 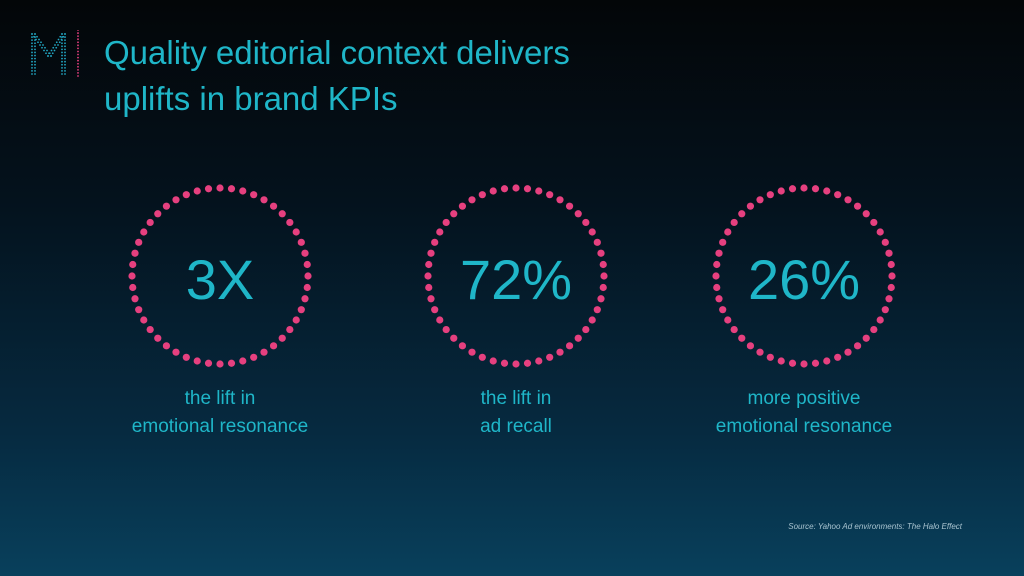 What do you see at coordinates (804, 398) in the screenshot?
I see `stat-caption-line-1: more positive` at bounding box center [804, 398].